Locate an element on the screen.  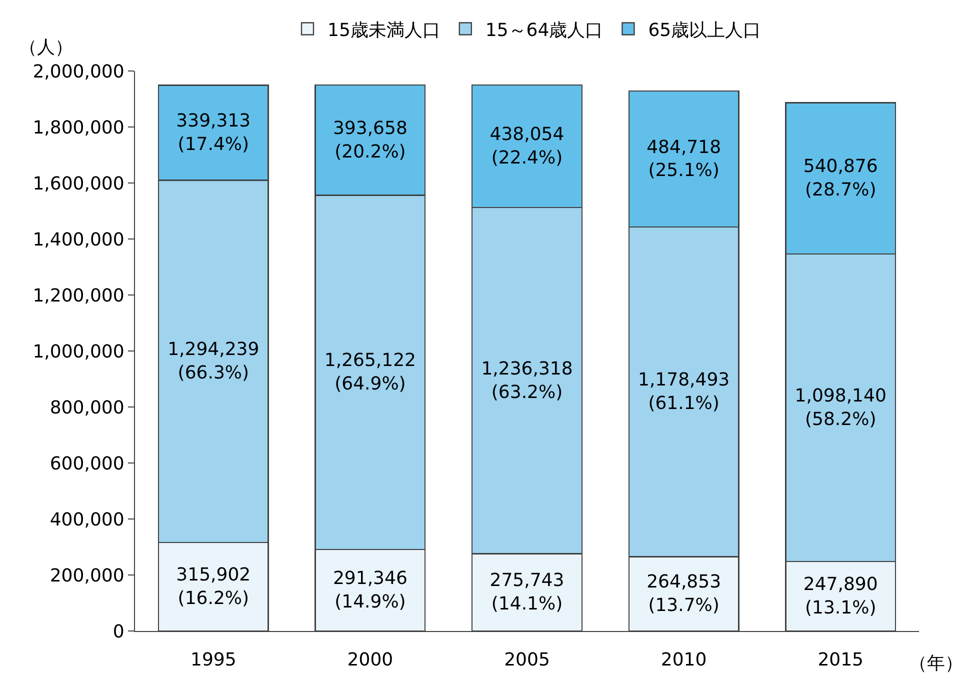
data-label: 275,743 (14.1%) is located at coordinates (527, 592).